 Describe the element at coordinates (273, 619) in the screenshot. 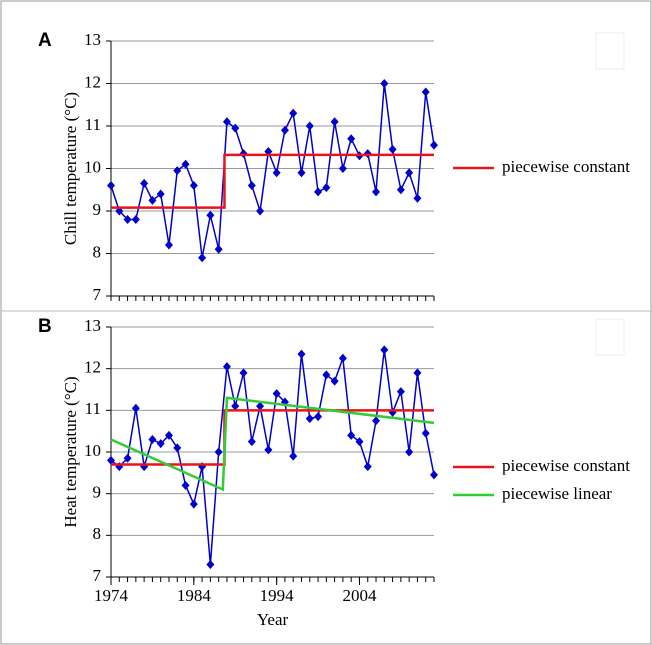

I see `x-axis-label: Year` at that location.